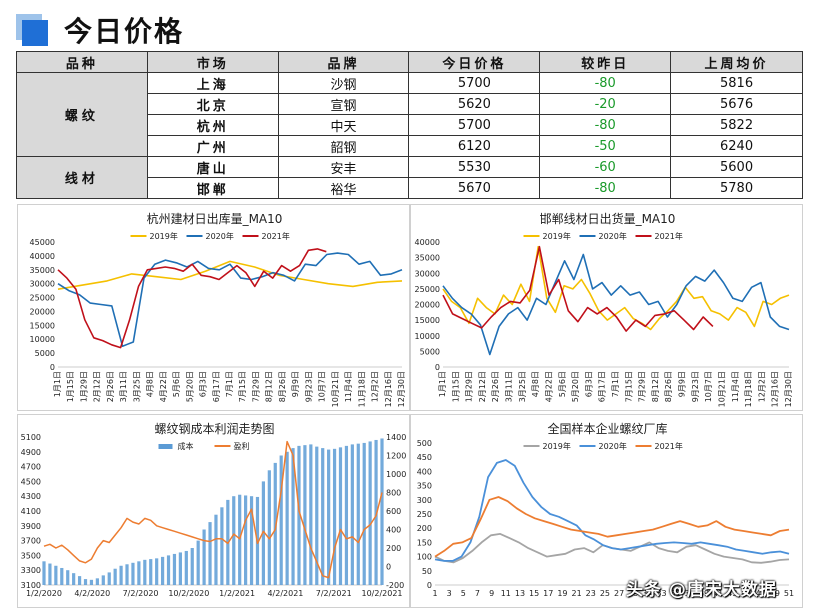 This screenshot has height=615, width=818. What do you see at coordinates (424, 557) in the screenshot?
I see `y-tick-label: 100` at bounding box center [424, 557].